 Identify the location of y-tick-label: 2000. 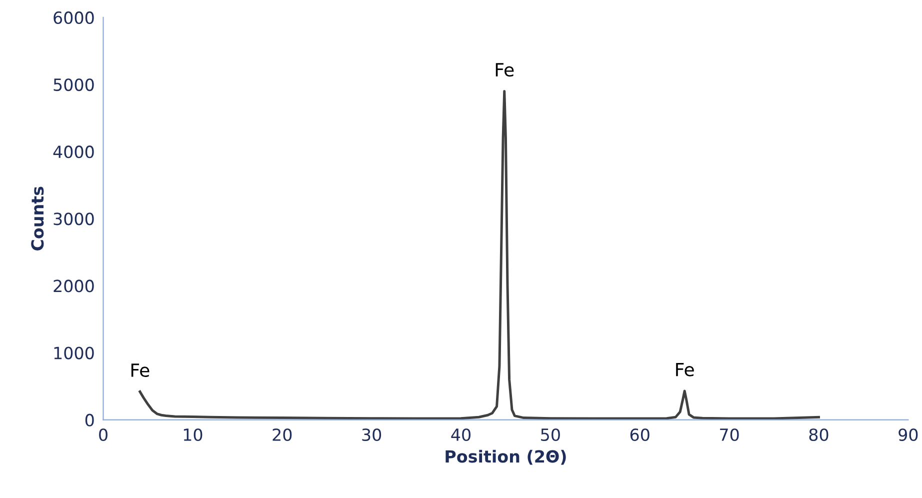
(74, 286).